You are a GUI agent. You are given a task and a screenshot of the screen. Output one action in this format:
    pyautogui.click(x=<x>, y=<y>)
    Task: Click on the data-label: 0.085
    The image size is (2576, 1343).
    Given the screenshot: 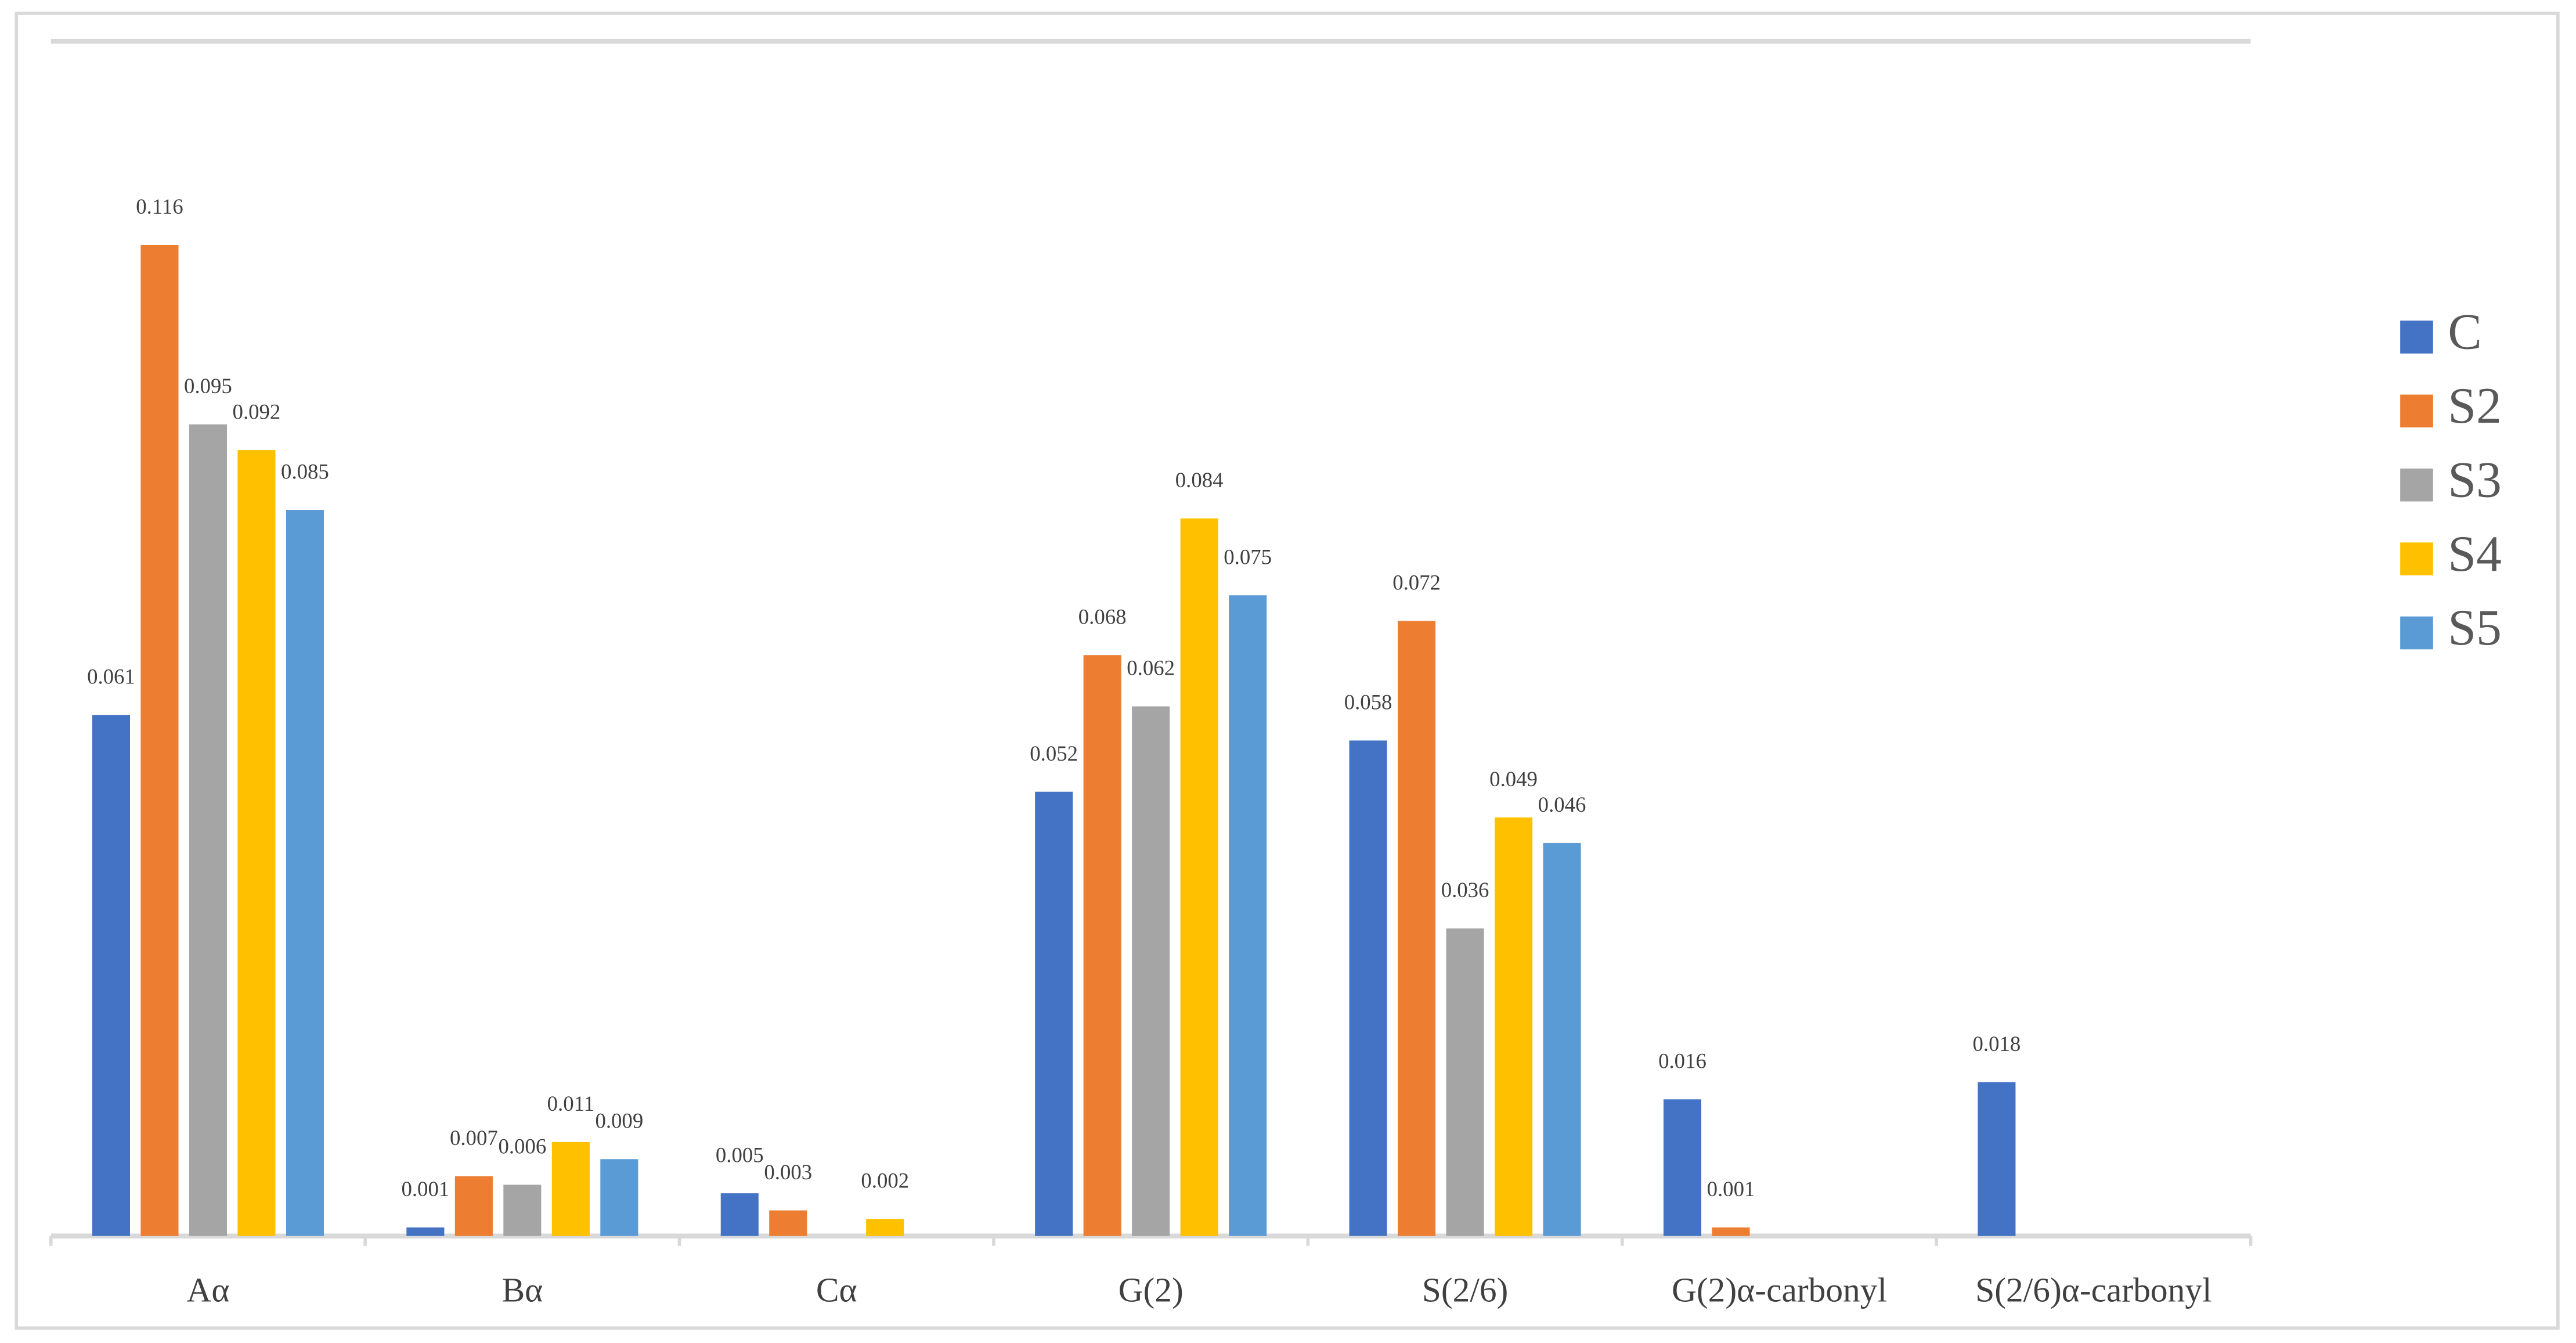 What is the action you would take?
    pyautogui.click(x=305, y=471)
    